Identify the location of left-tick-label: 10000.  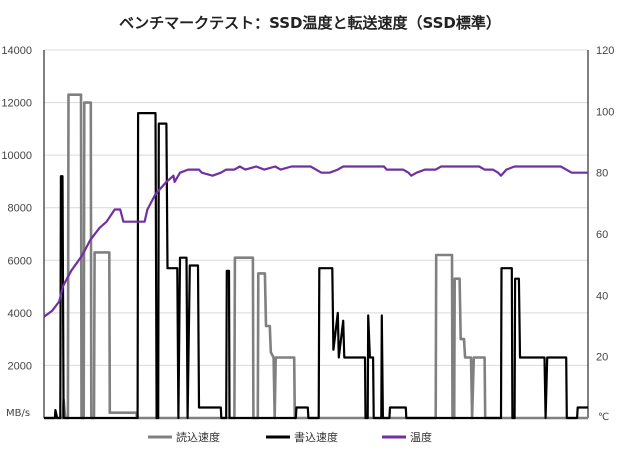
(16, 156).